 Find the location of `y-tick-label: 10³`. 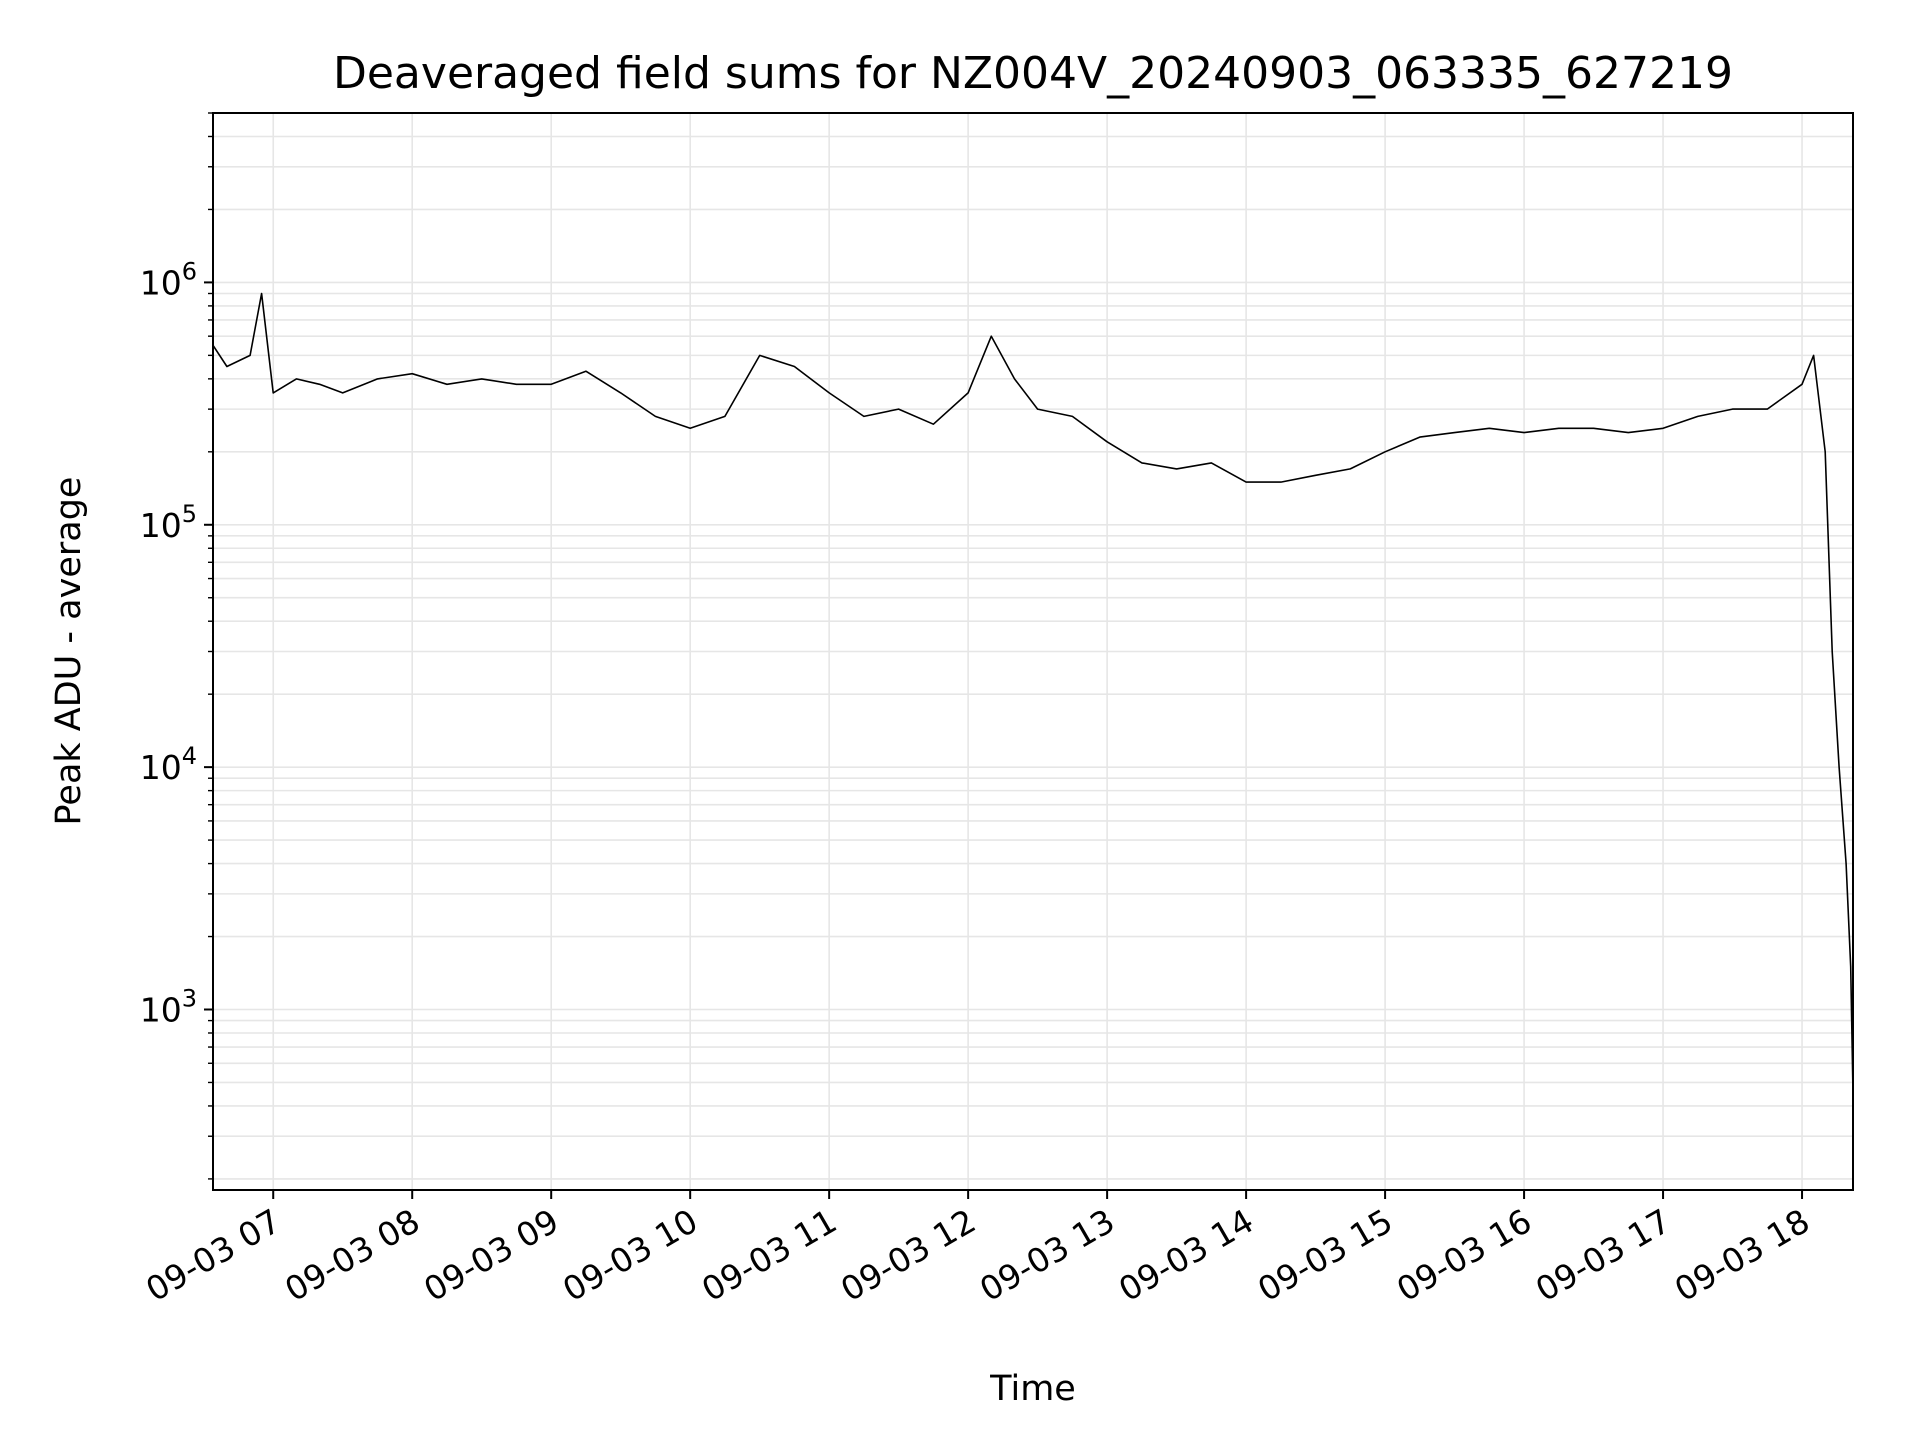

y-tick-label: 10³ is located at coordinates (168, 1007).